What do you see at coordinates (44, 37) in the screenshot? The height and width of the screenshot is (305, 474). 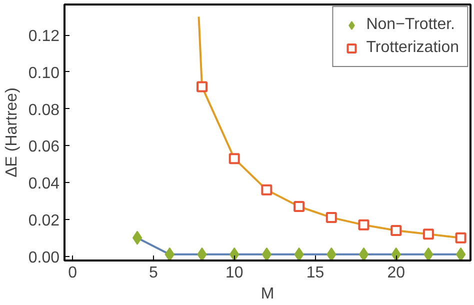 I see `y-tick-label: 0.12` at bounding box center [44, 37].